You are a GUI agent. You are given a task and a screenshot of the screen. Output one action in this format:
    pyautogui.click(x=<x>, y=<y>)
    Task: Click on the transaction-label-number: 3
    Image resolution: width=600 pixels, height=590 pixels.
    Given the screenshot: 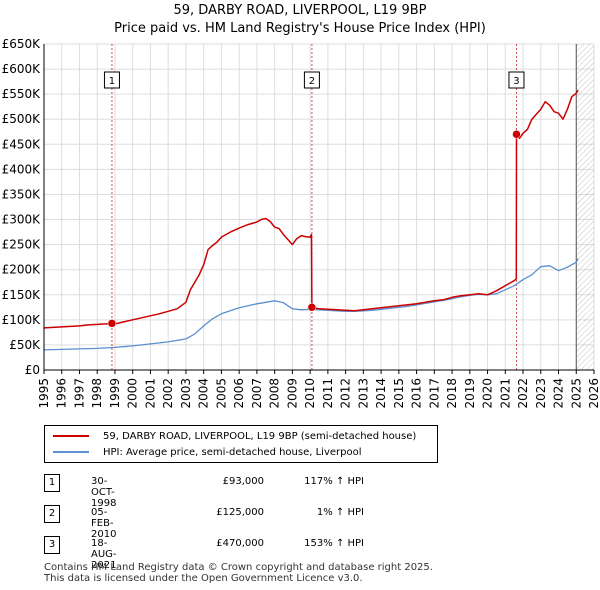 What is the action you would take?
    pyautogui.click(x=516, y=81)
    